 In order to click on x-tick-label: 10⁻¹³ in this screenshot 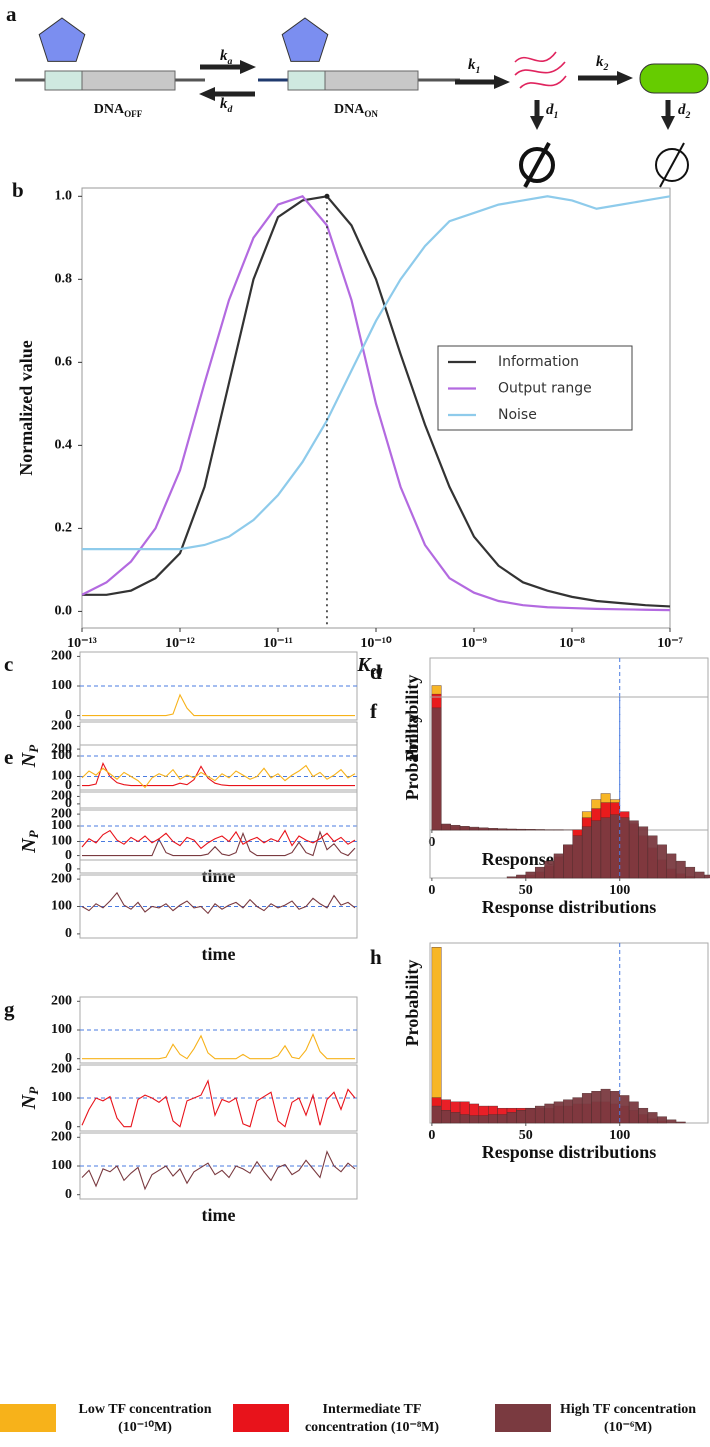, I will do `click(82, 643)`.